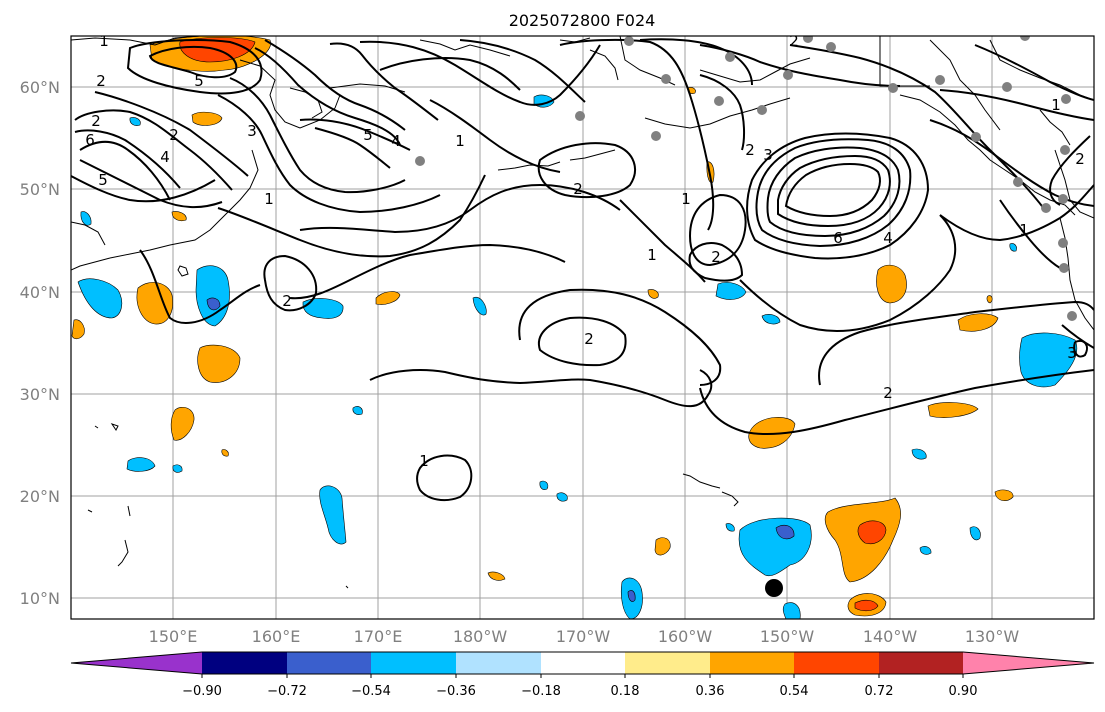 Image resolution: width=1105 pixels, height=712 pixels. What do you see at coordinates (40, 87) in the screenshot?
I see `lat-tick-label: 60°N` at bounding box center [40, 87].